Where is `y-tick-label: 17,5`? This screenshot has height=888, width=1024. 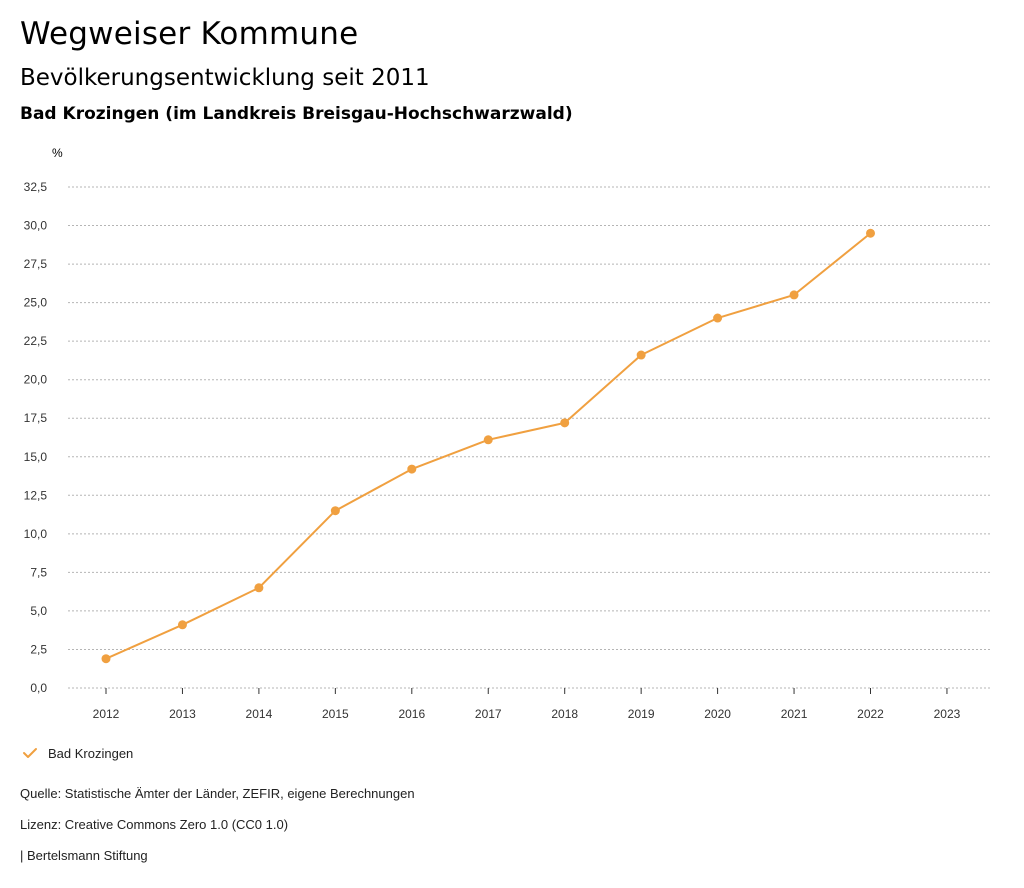 y-tick-label: 17,5 is located at coordinates (36, 418).